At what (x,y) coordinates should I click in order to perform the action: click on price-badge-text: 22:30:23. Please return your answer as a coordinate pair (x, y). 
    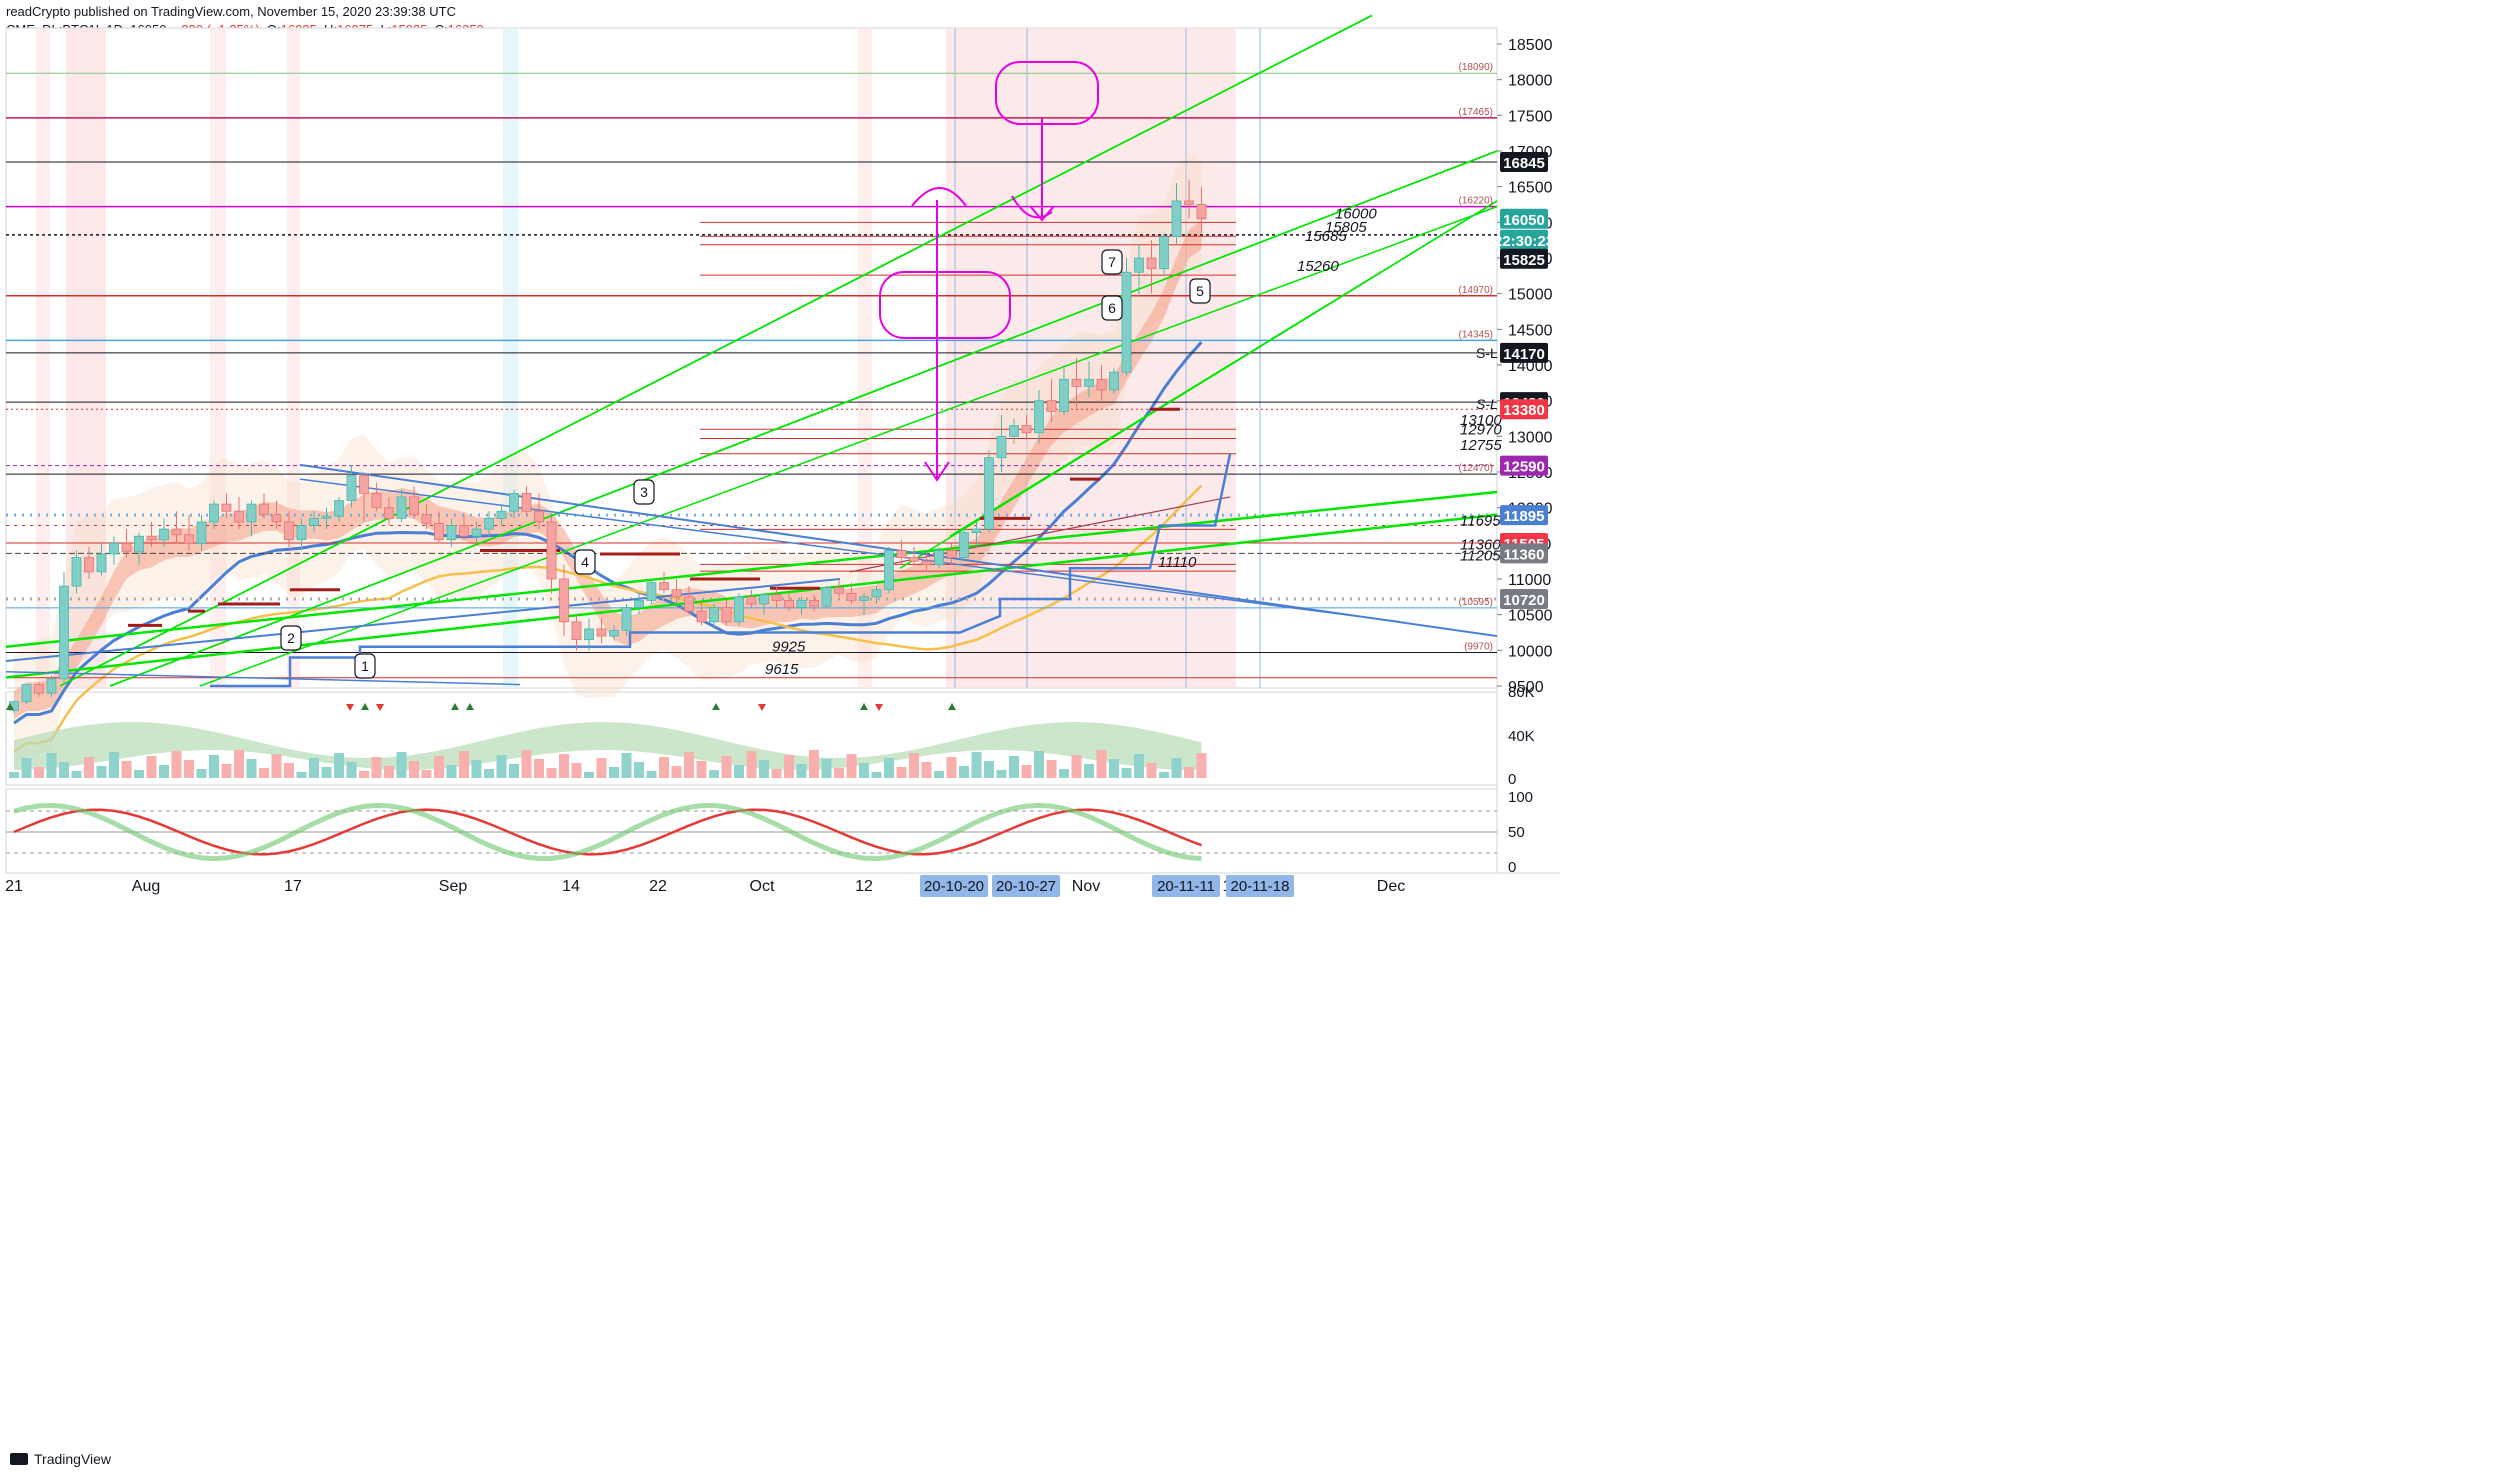
    Looking at the image, I should click on (1524, 241).